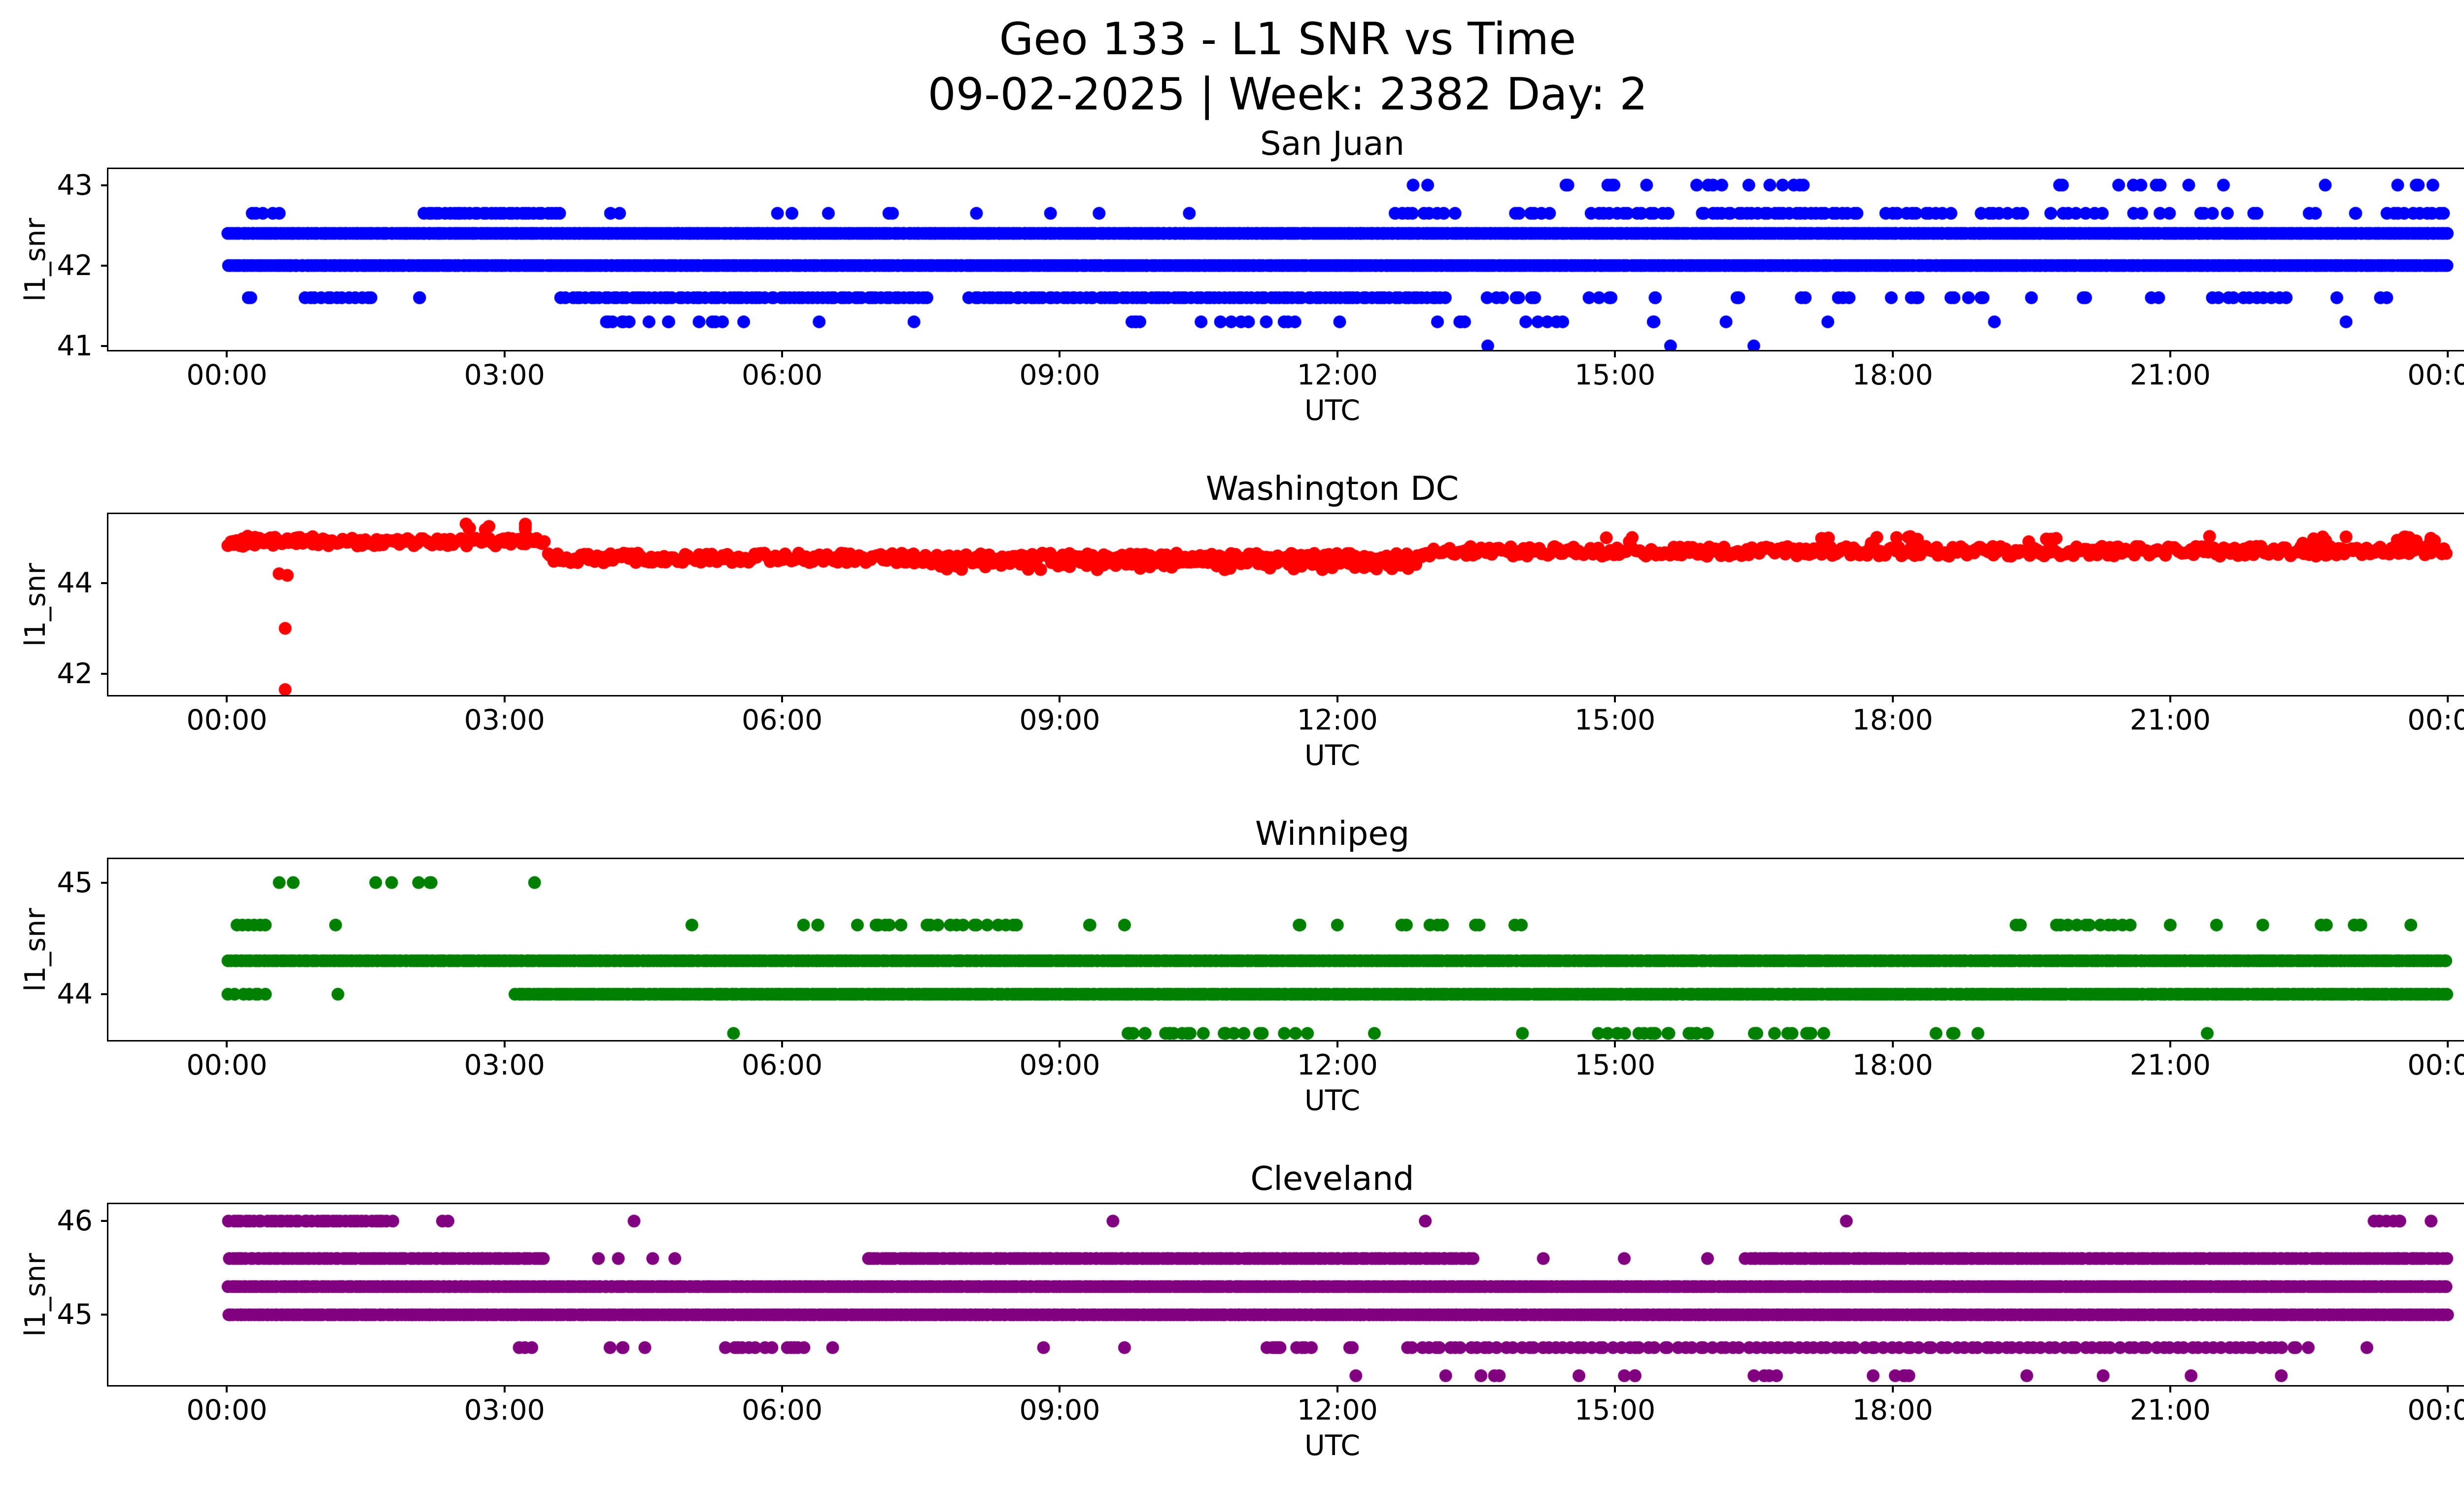  Describe the element at coordinates (75, 185) in the screenshot. I see `y-tick-label-san-juan: 43` at that location.